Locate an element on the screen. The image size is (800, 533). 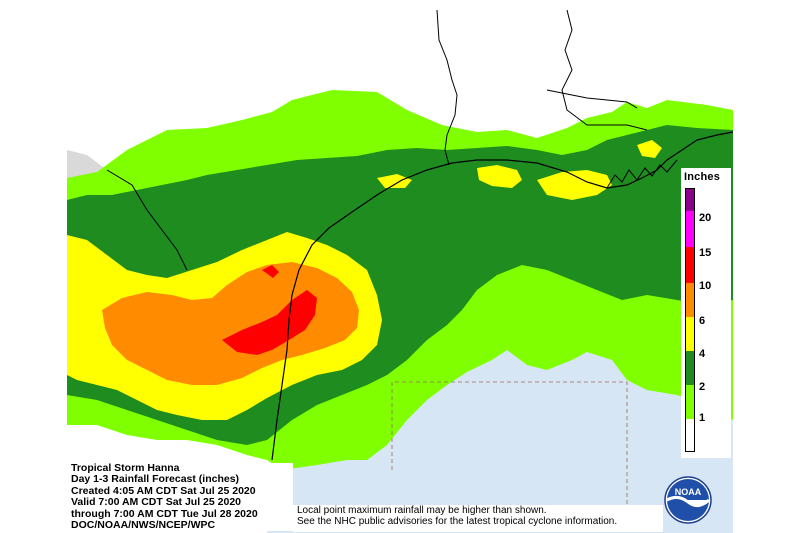
legend-tick-2: 2 is located at coordinates (702, 387).